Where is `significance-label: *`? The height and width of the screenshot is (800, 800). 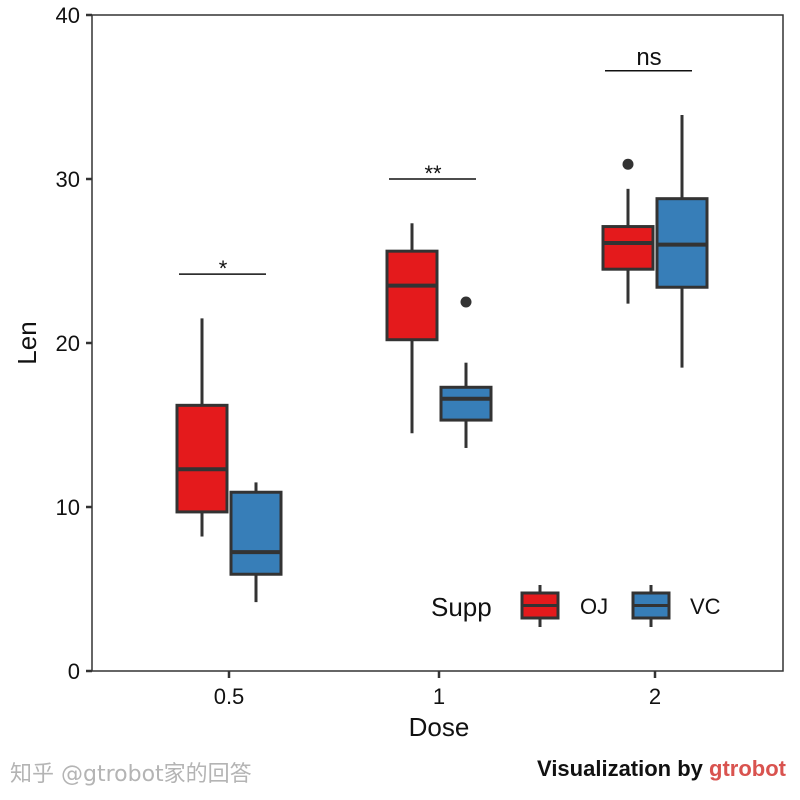 significance-label: * is located at coordinates (223, 268).